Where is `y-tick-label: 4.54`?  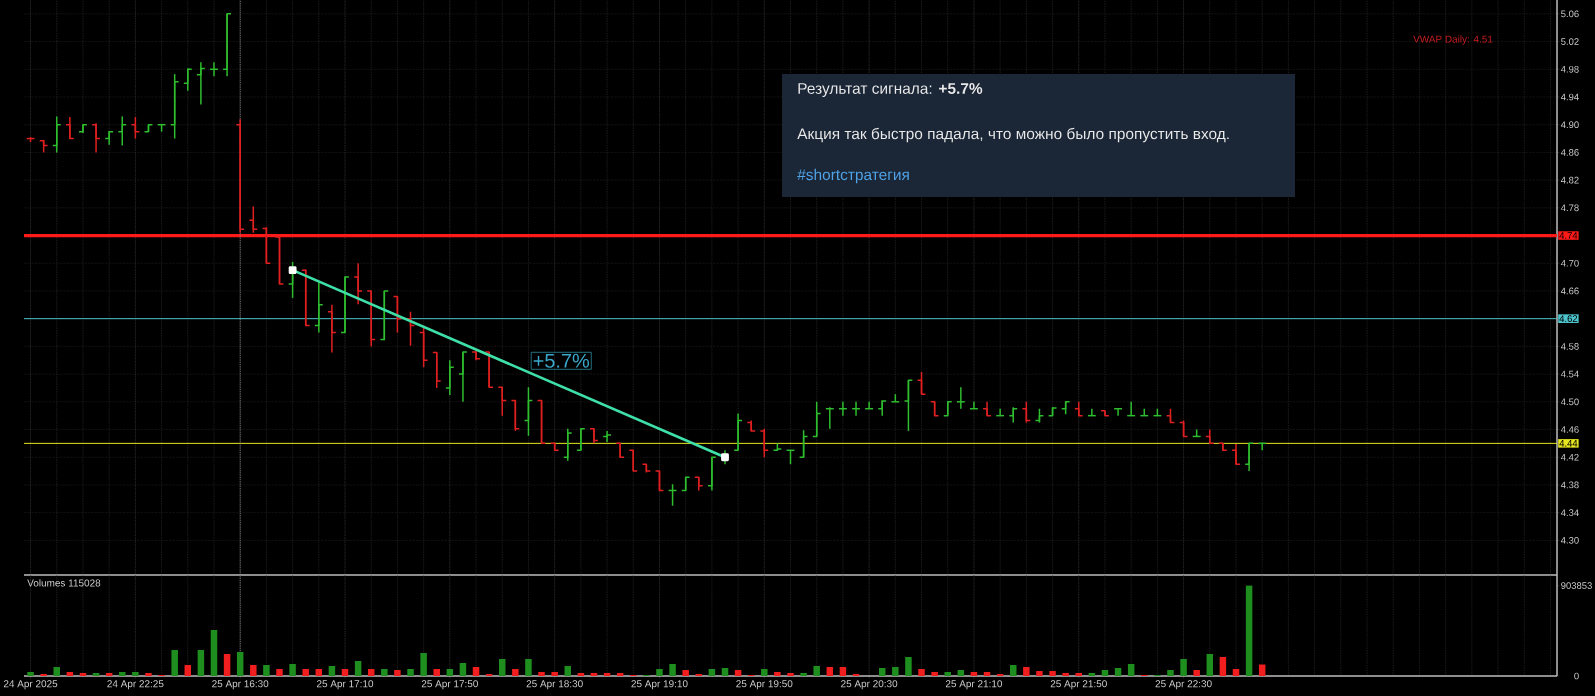 y-tick-label: 4.54 is located at coordinates (1569, 374).